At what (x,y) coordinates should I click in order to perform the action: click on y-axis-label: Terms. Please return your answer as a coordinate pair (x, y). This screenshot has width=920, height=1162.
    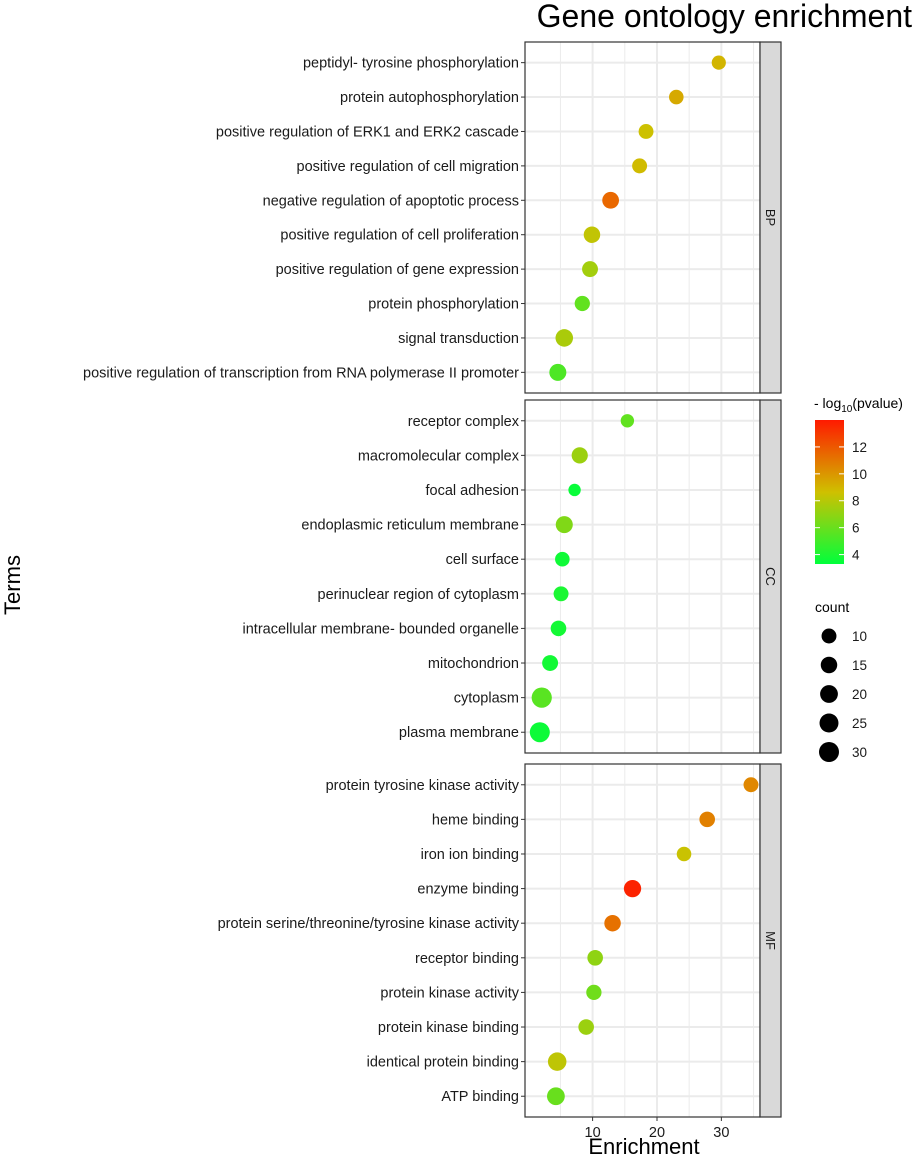
    Looking at the image, I should click on (12, 585).